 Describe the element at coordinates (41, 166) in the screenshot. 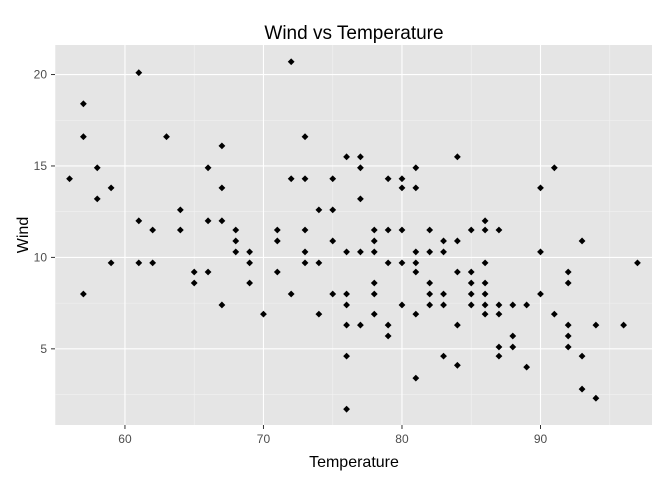

I see `y-tick-label: 15` at that location.